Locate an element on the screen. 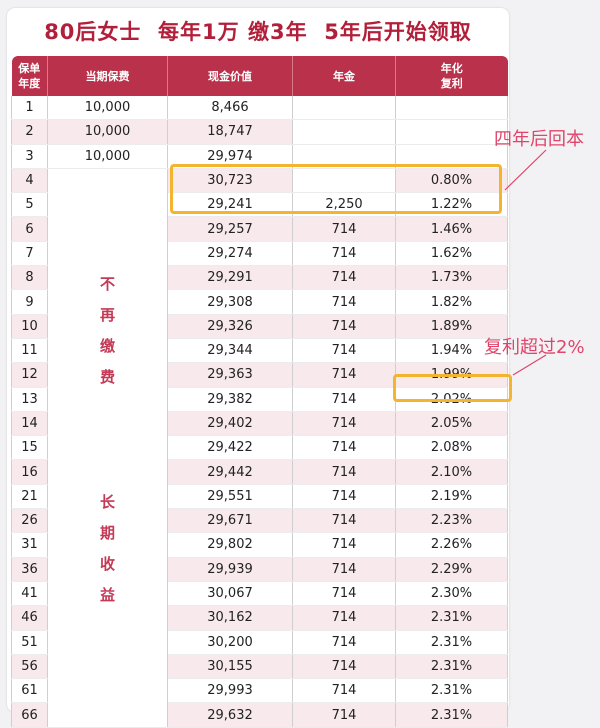 Image resolution: width=600 pixels, height=728 pixels. table-row: 1 10,000 8,466 is located at coordinates (259, 108).